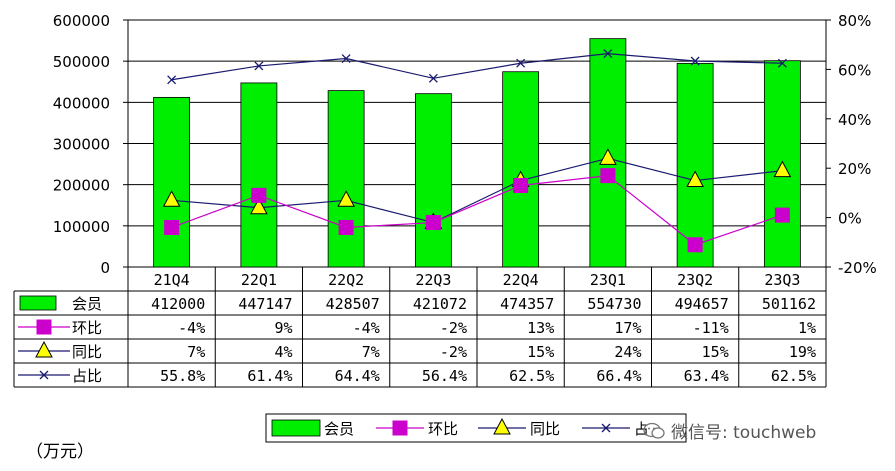  What do you see at coordinates (60, 452) in the screenshot?
I see `unit-label: （万元）` at bounding box center [60, 452].